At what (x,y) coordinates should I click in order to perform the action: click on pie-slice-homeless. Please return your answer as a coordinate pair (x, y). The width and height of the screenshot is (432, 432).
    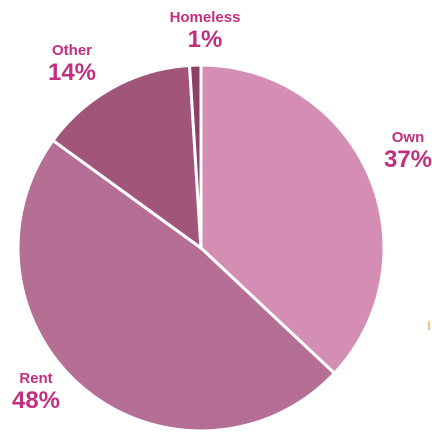
    Looking at the image, I should click on (195, 156).